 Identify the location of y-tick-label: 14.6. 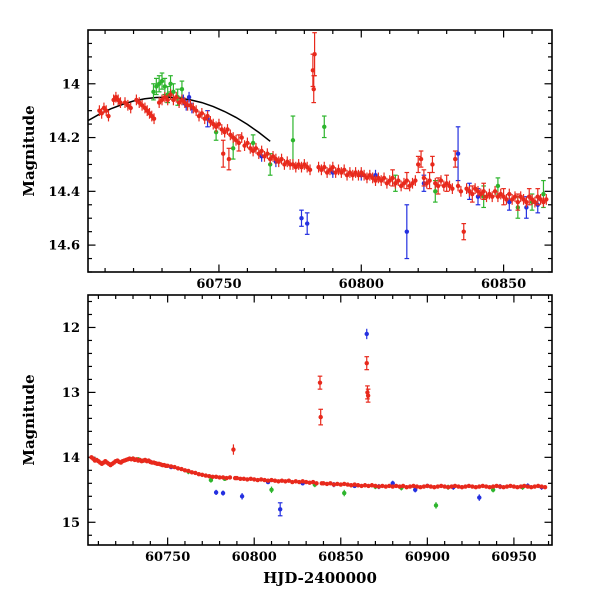
(64, 246).